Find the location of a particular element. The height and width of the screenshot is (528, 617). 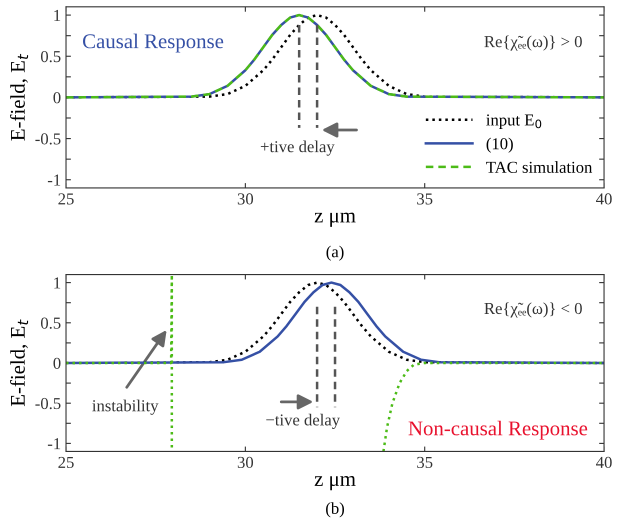

legend-label: (10) is located at coordinates (499, 145).